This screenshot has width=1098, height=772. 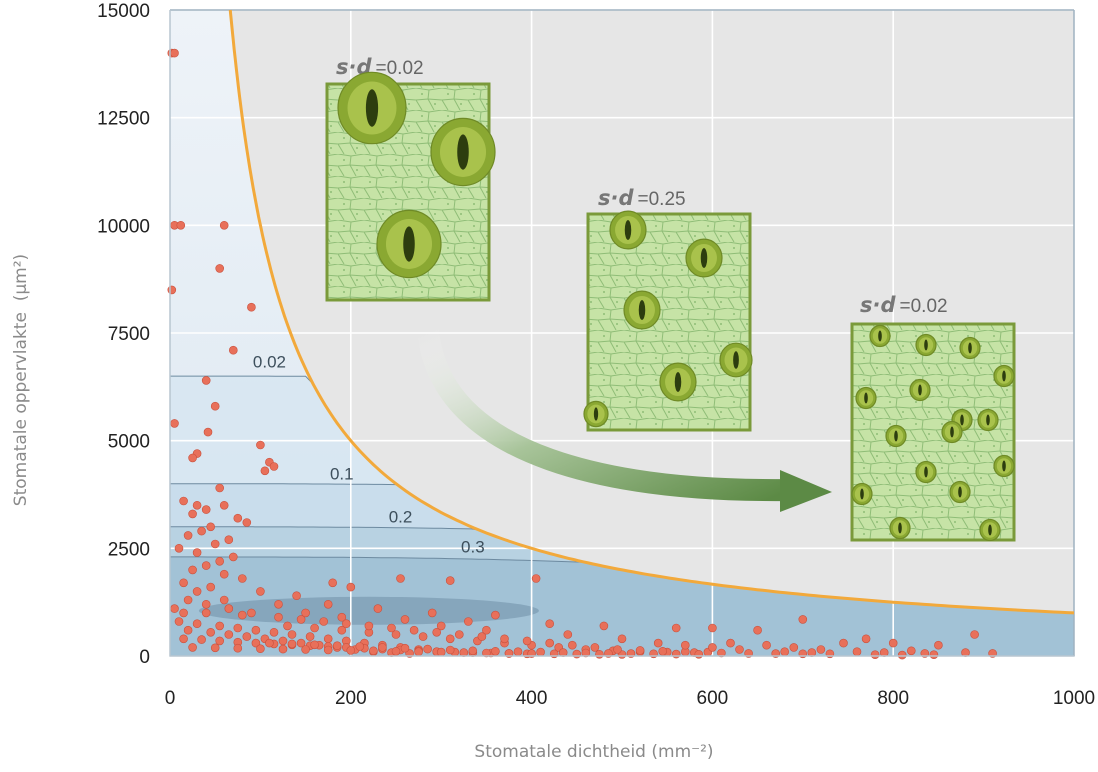 I want to click on x-axis-title: Stomatale dichtheid (mm⁻²), so click(x=593, y=752).